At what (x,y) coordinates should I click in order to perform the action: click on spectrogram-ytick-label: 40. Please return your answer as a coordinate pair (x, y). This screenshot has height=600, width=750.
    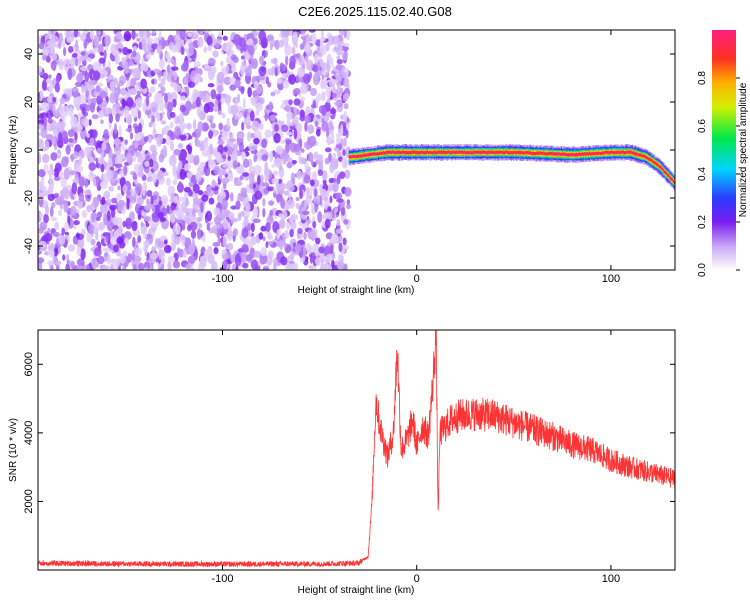
    Looking at the image, I should click on (29, 54).